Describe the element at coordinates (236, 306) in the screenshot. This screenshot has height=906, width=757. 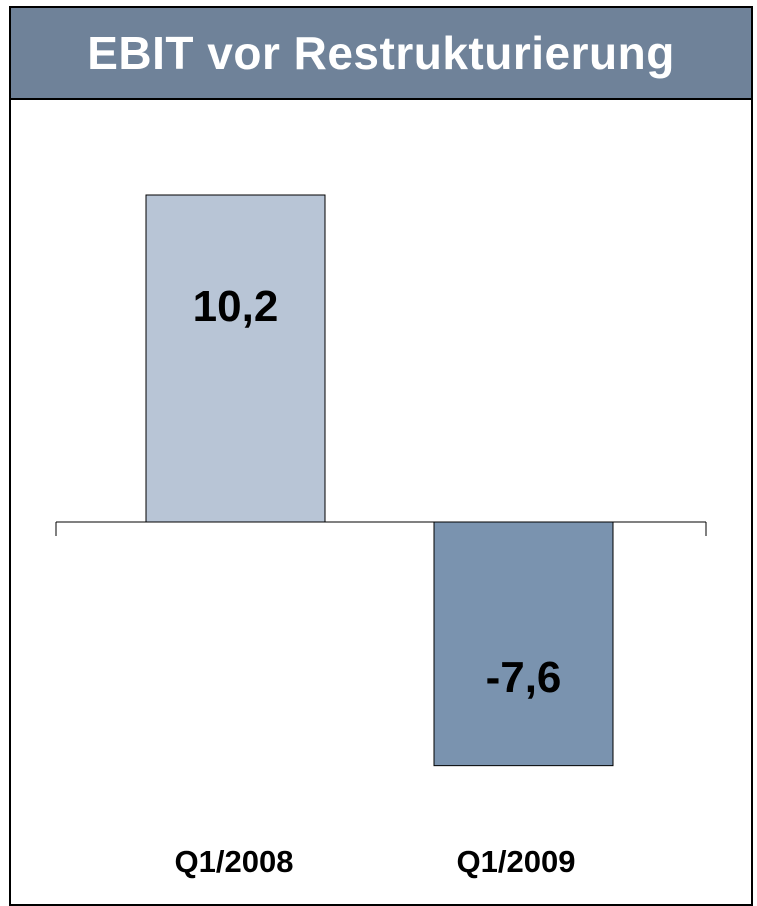
I see `data-label: 10,2` at that location.